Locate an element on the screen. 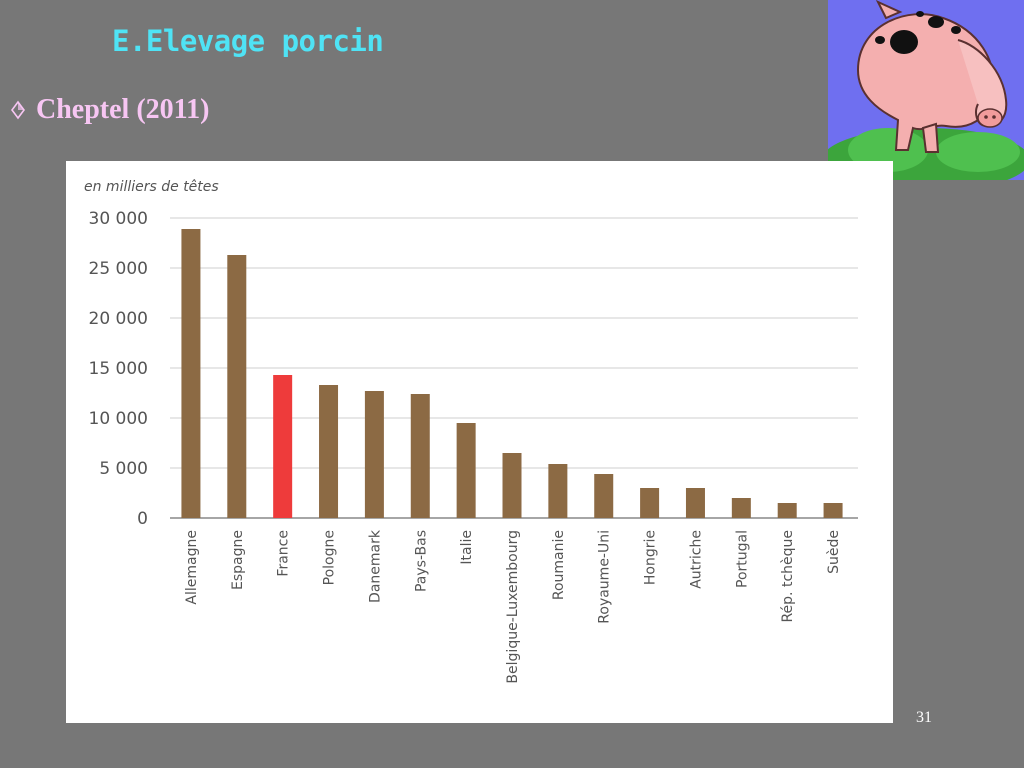 This screenshot has width=1024, height=768. bullet-diamond-icon is located at coordinates (18, 110).